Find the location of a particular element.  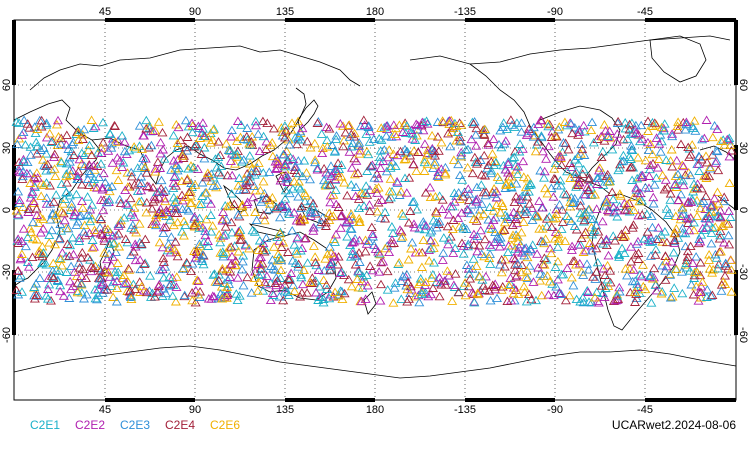

lat-label: 30 is located at coordinates (743, 148).